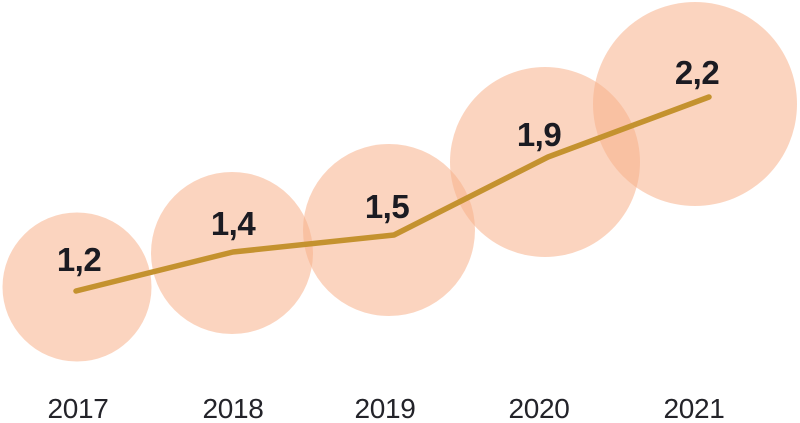 This screenshot has width=800, height=423. What do you see at coordinates (697, 72) in the screenshot?
I see `value-label-2021: 2,2` at bounding box center [697, 72].